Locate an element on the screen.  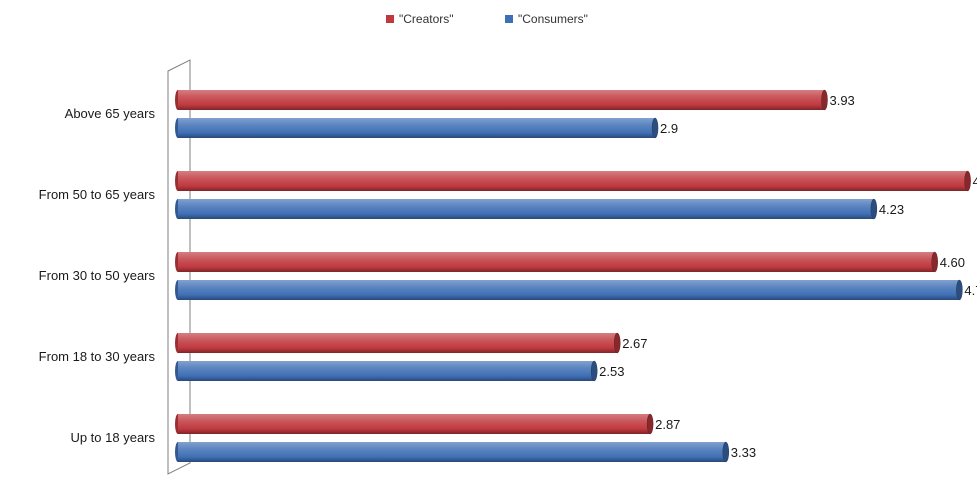
data-label: 2.53 is located at coordinates (611, 371).